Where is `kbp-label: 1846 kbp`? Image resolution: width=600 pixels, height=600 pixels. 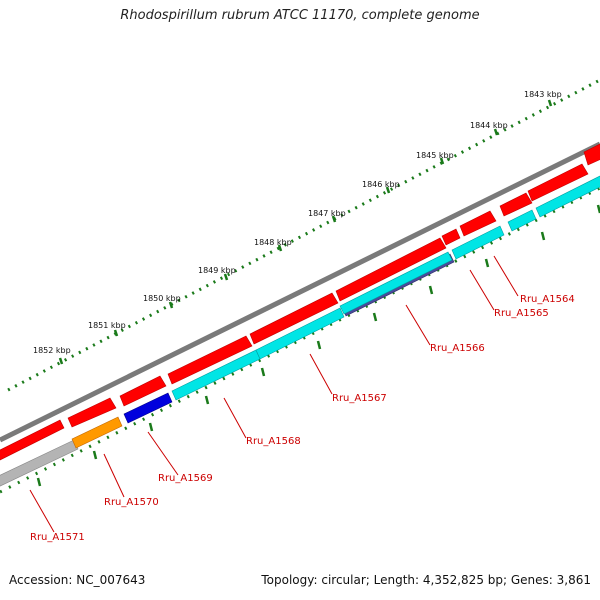 kbp-label: 1846 kbp is located at coordinates (381, 184).